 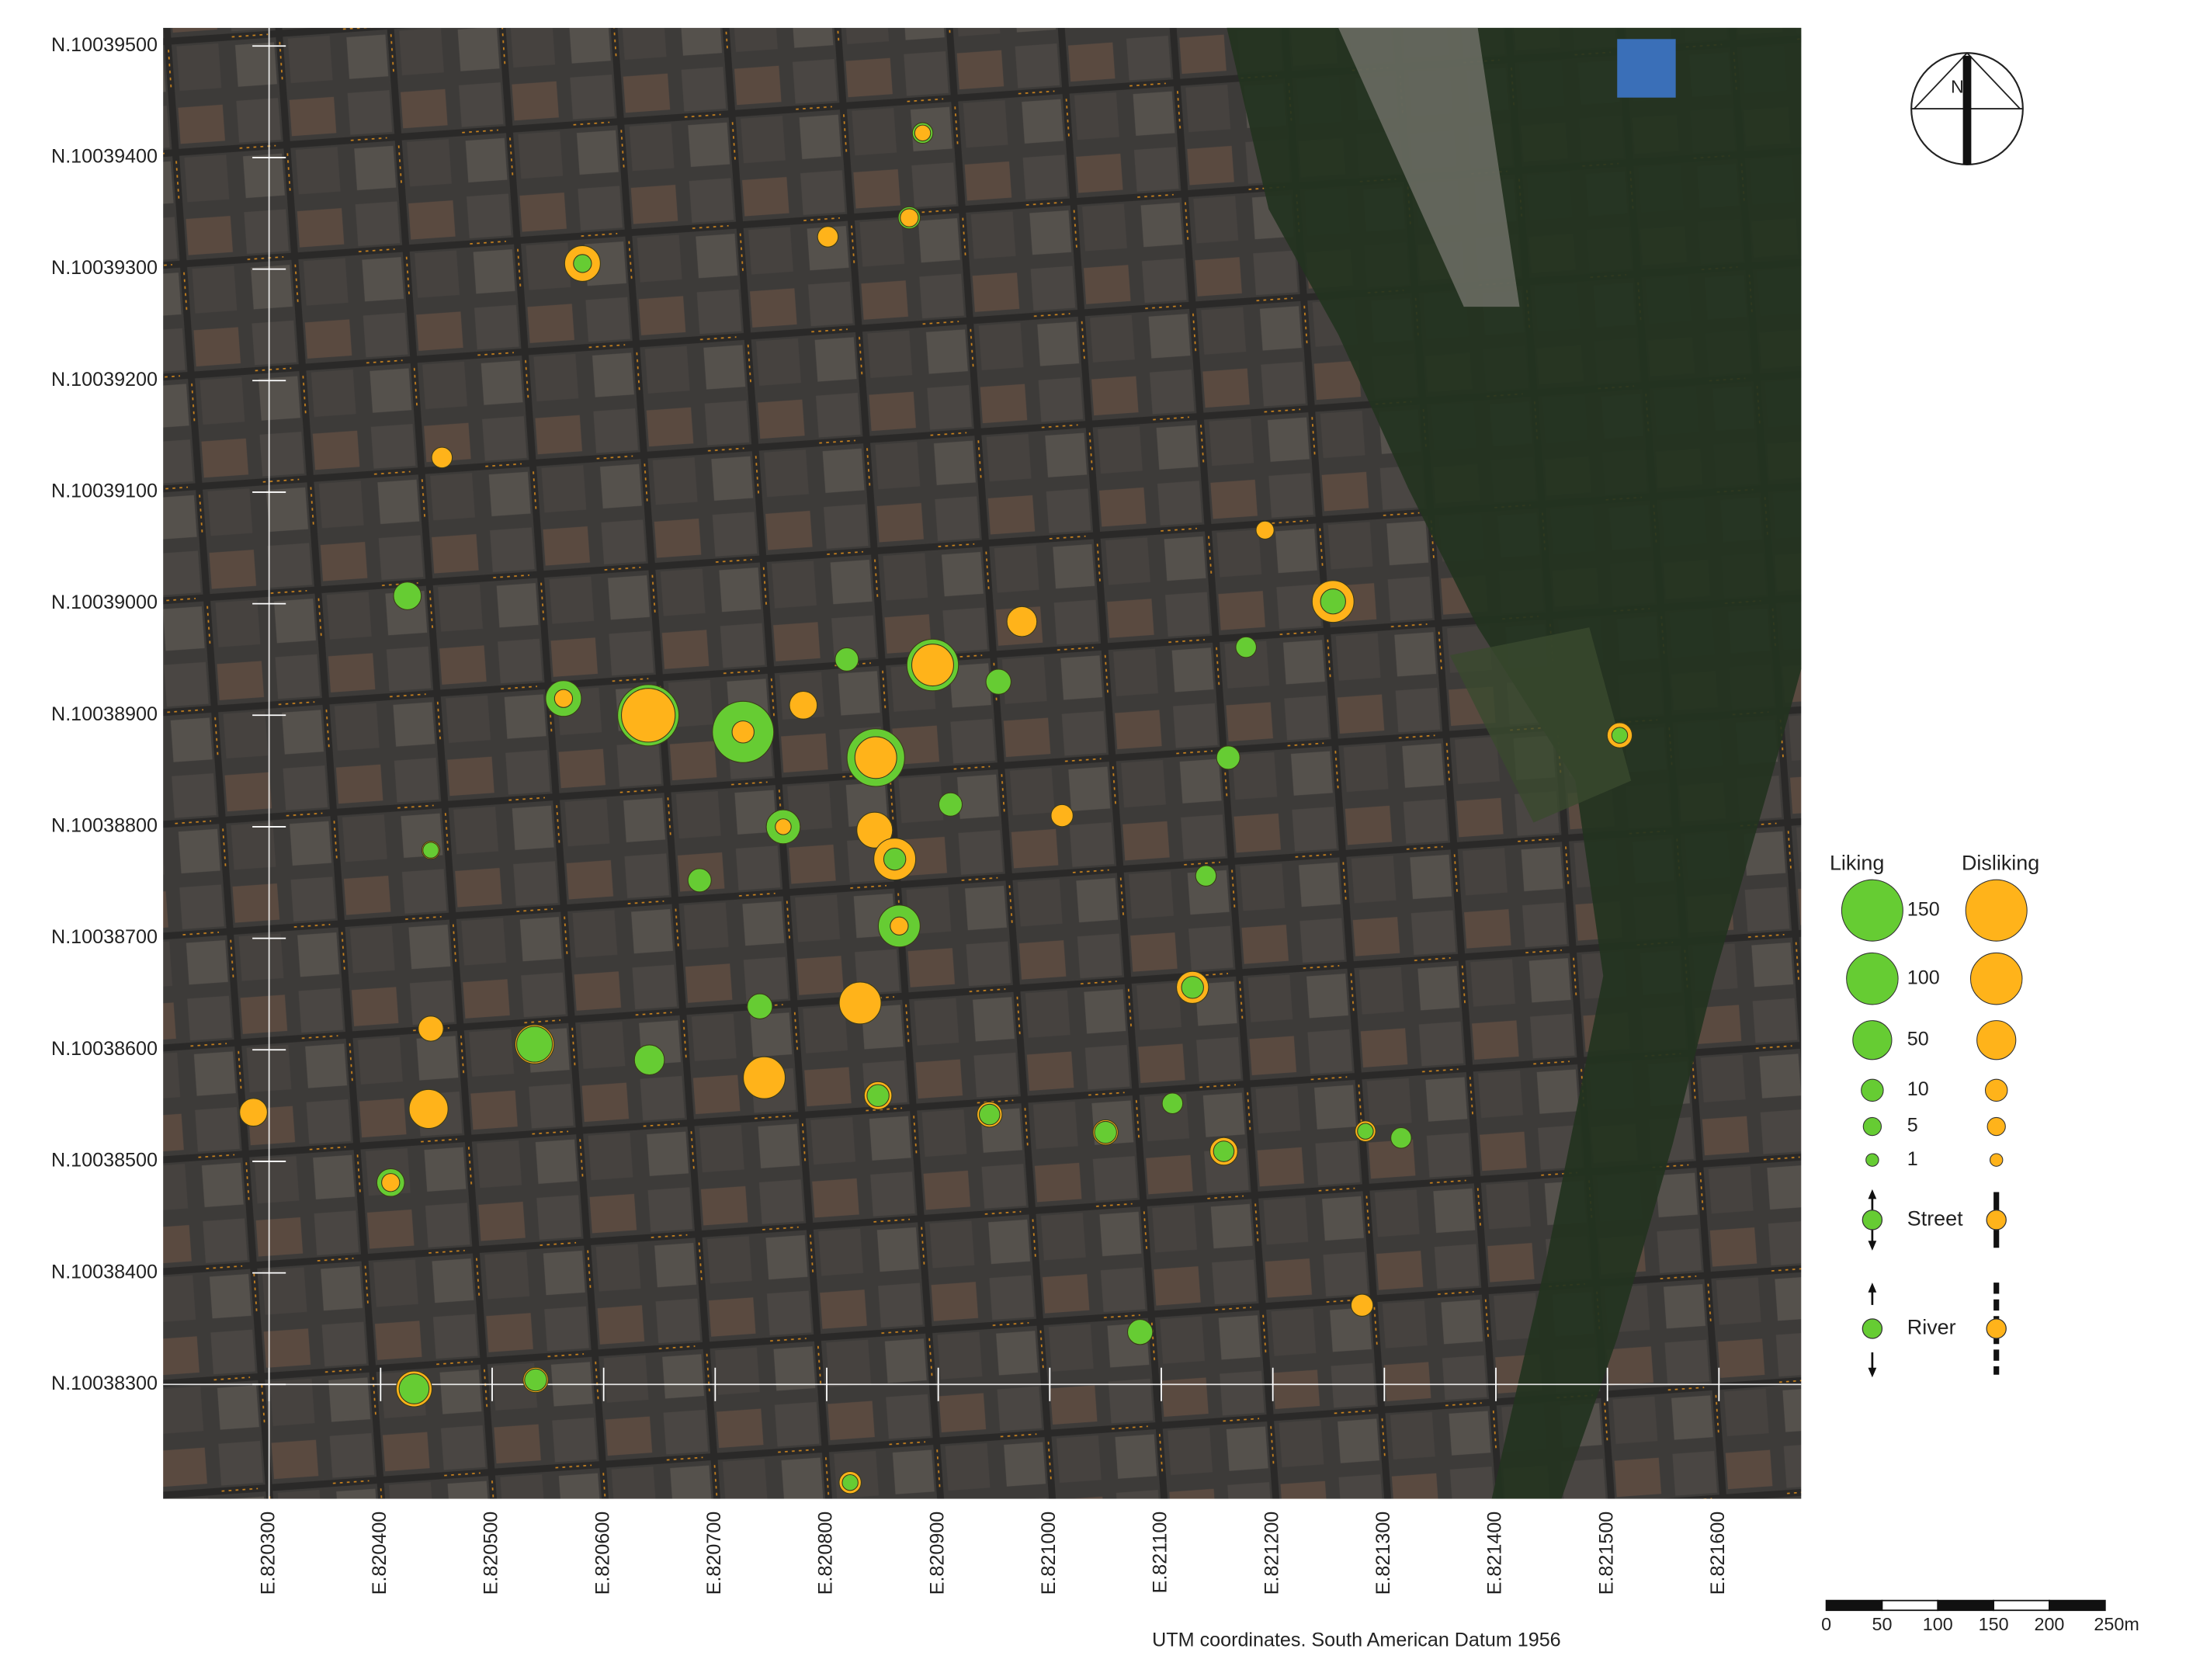 What do you see at coordinates (104, 491) in the screenshot?
I see `northing-label: N.10039100` at bounding box center [104, 491].